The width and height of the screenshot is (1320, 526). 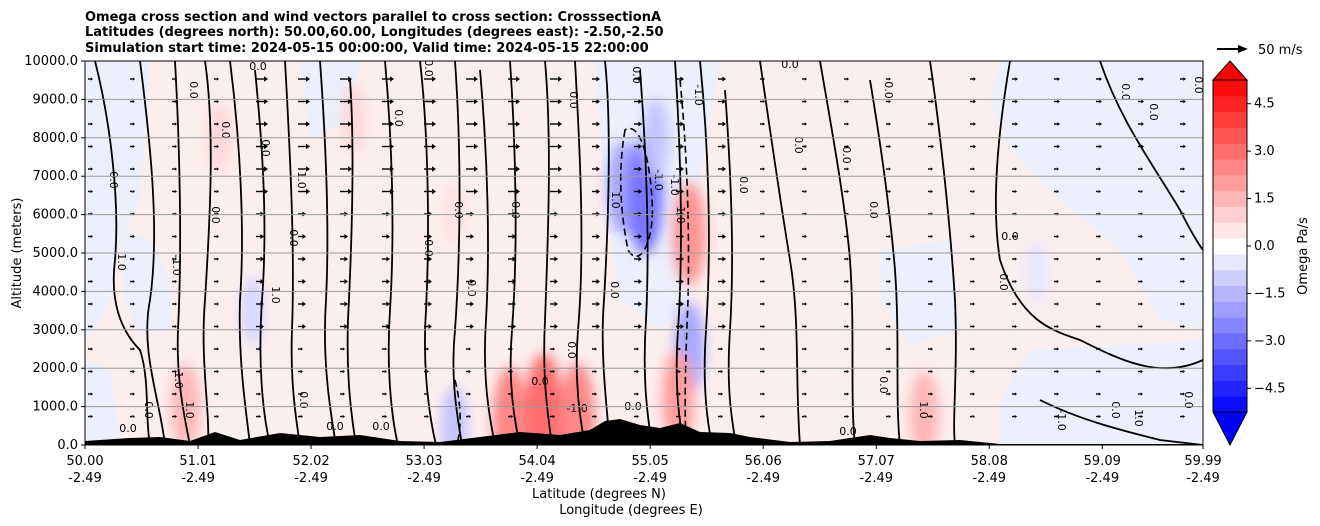 What do you see at coordinates (599, 494) in the screenshot?
I see `x-axis-label-latitude: Latitude (degrees N)` at bounding box center [599, 494].